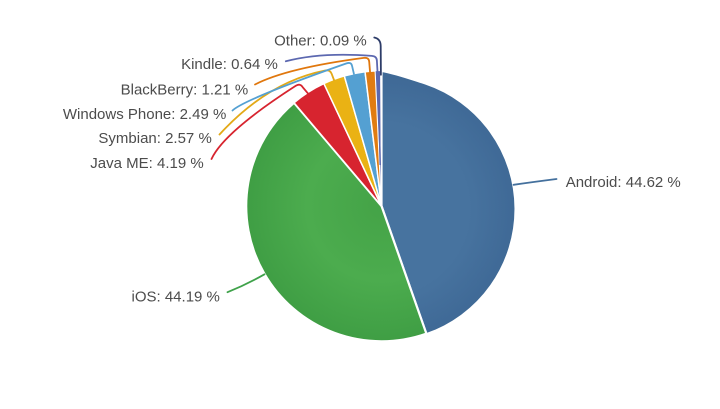 The image size is (720, 409). I want to click on svg-text: Windows Phone: 2.49 %, so click(144, 114).